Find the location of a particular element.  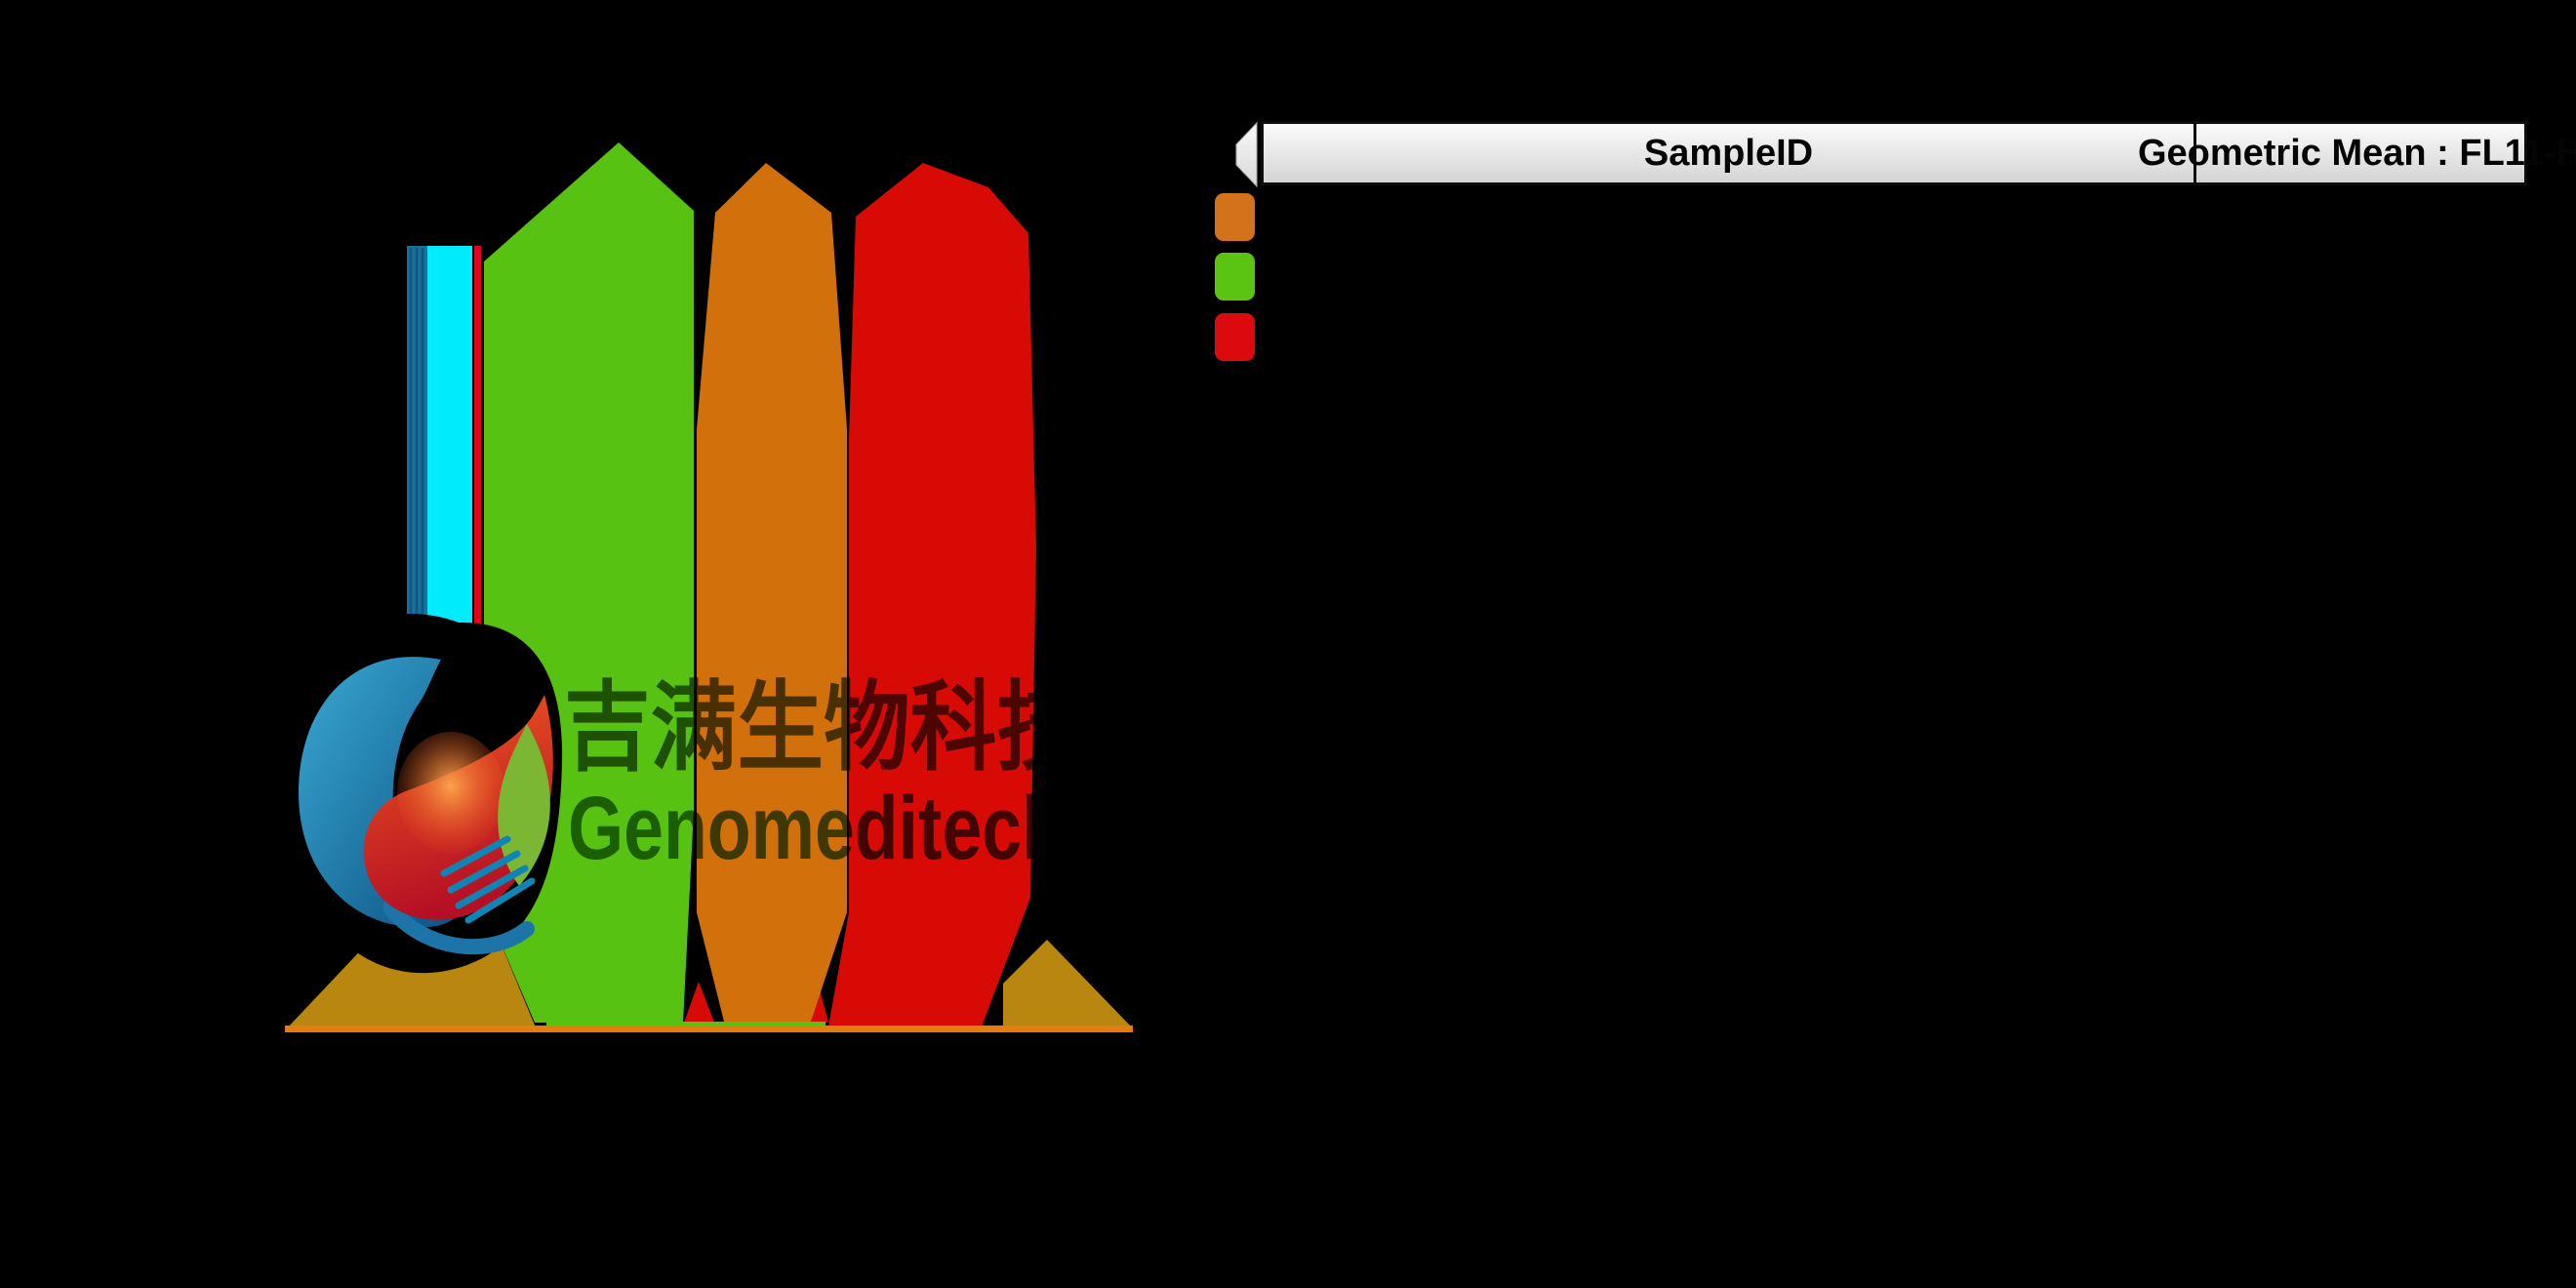

legend-swatch-orange is located at coordinates (1235, 217).